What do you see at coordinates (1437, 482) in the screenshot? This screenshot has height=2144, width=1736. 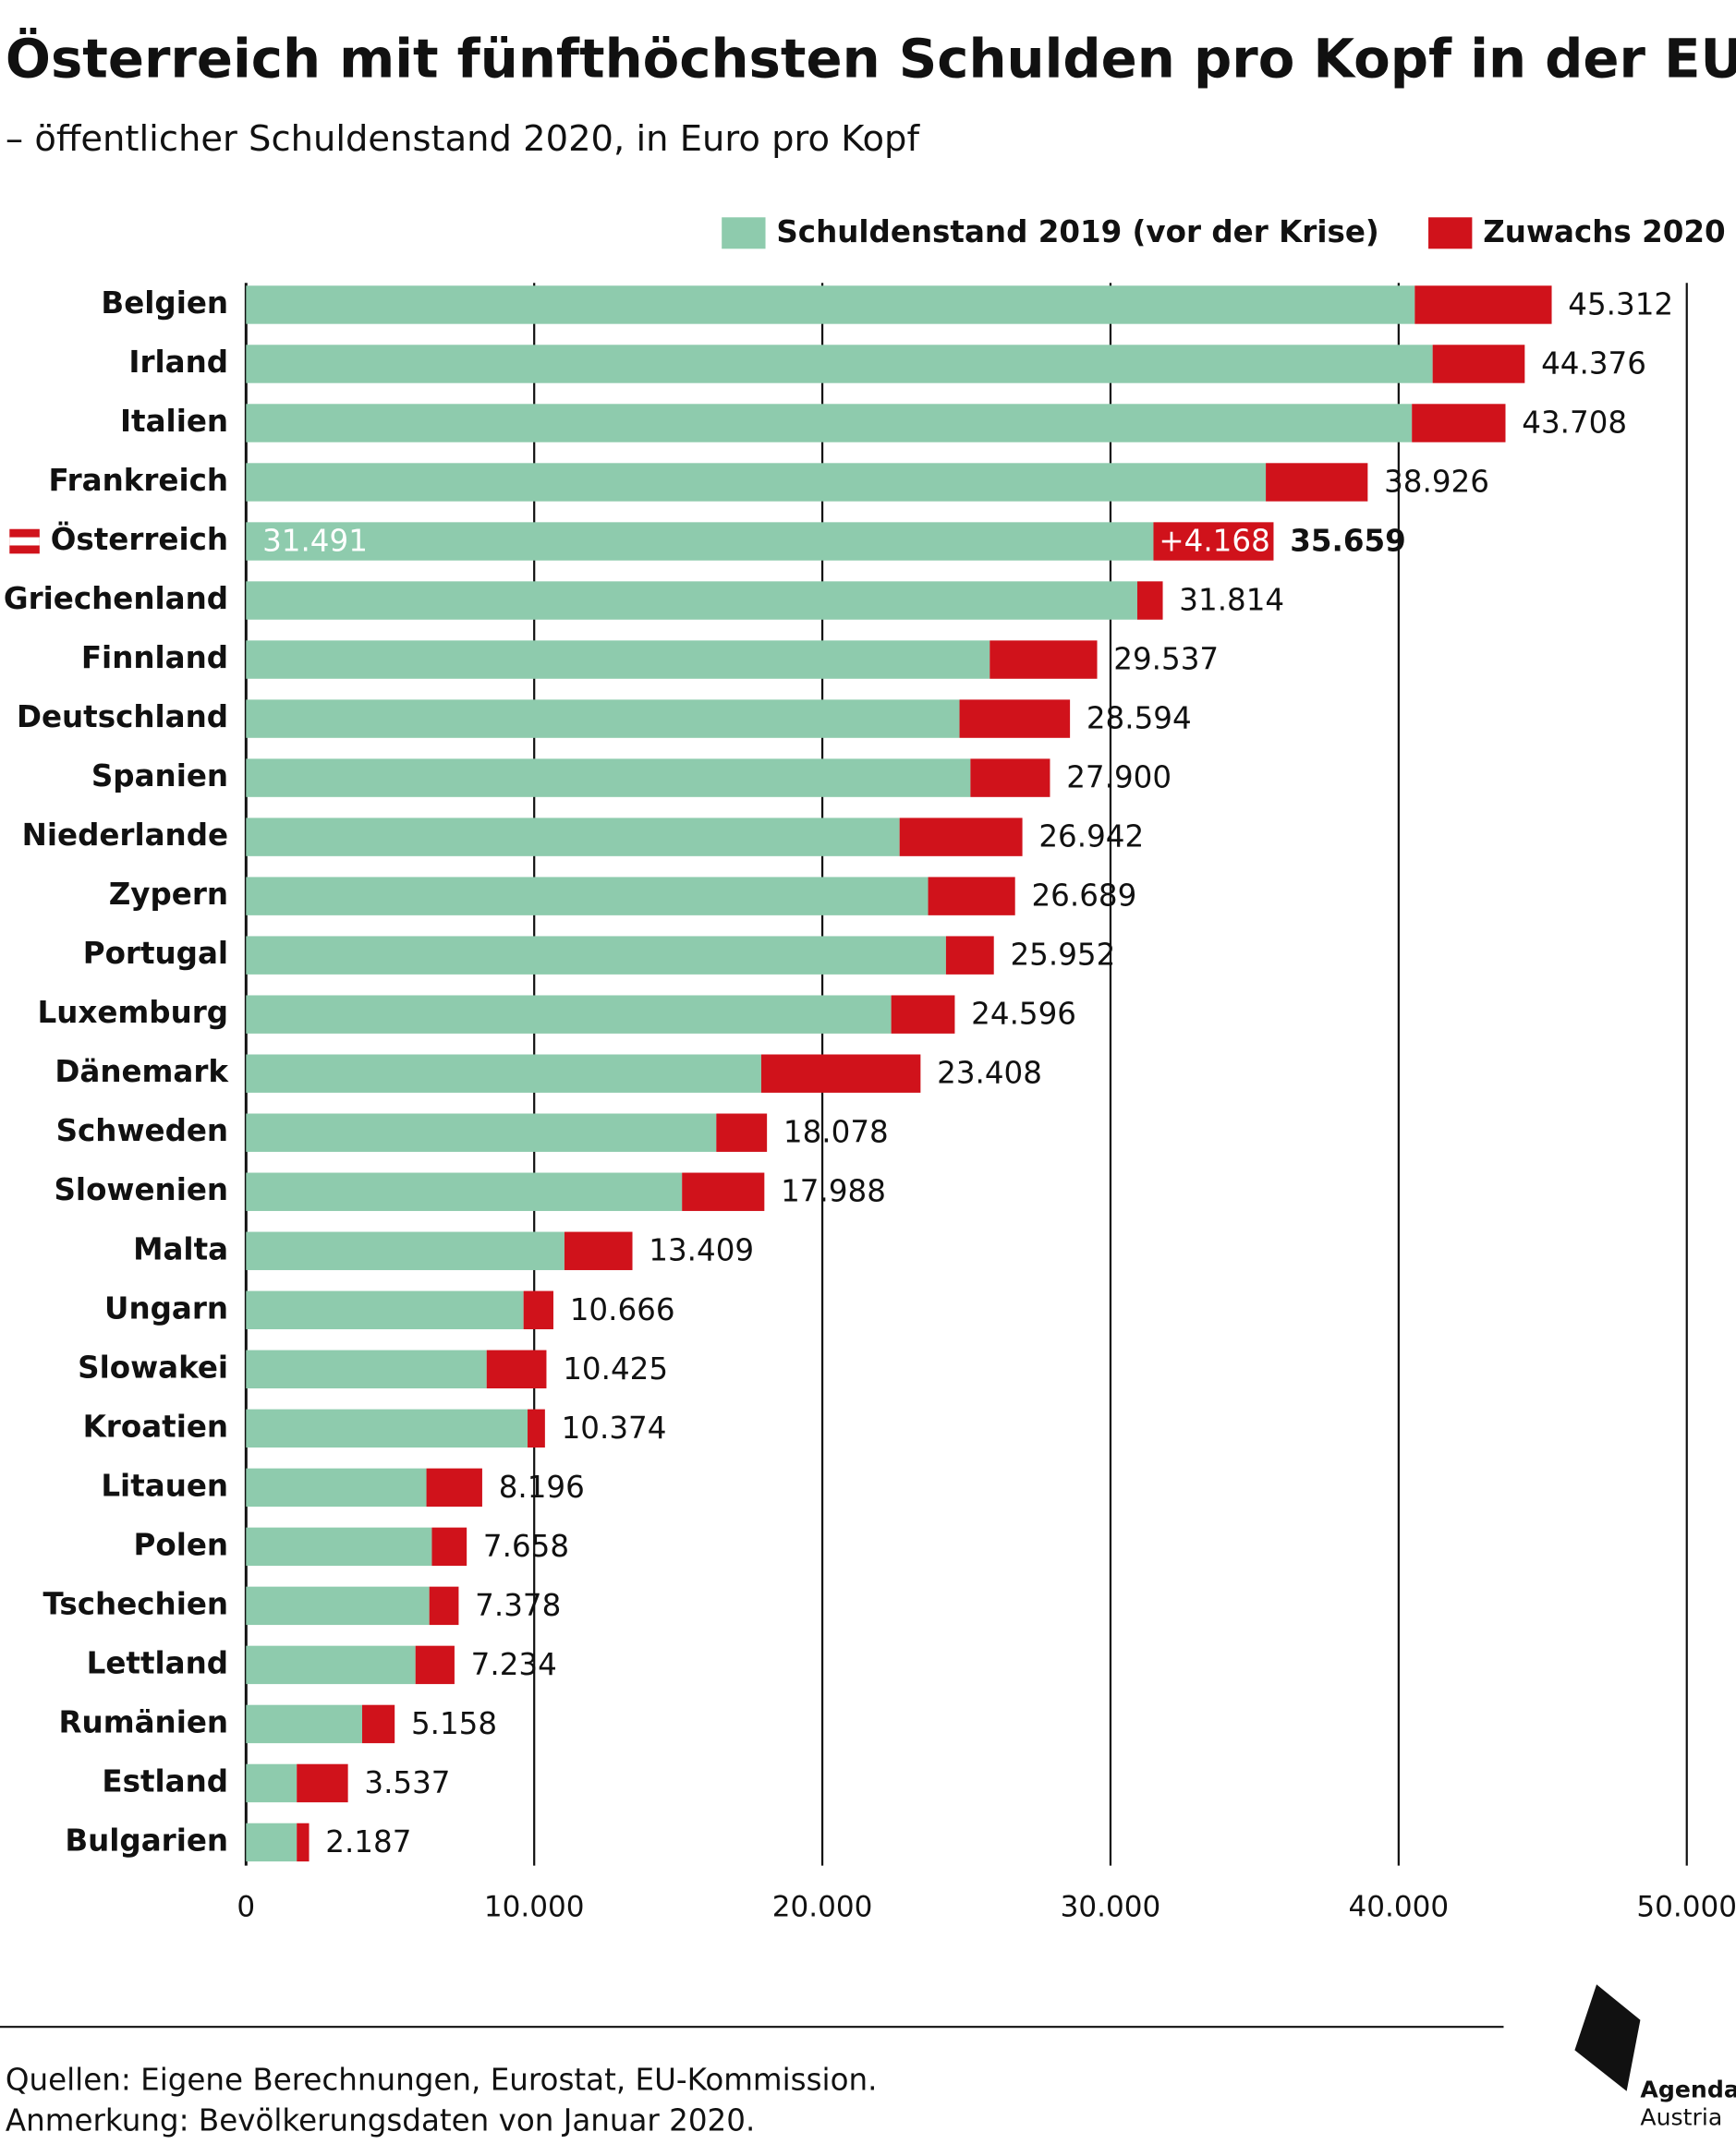 I see `total-label: 38.926` at bounding box center [1437, 482].